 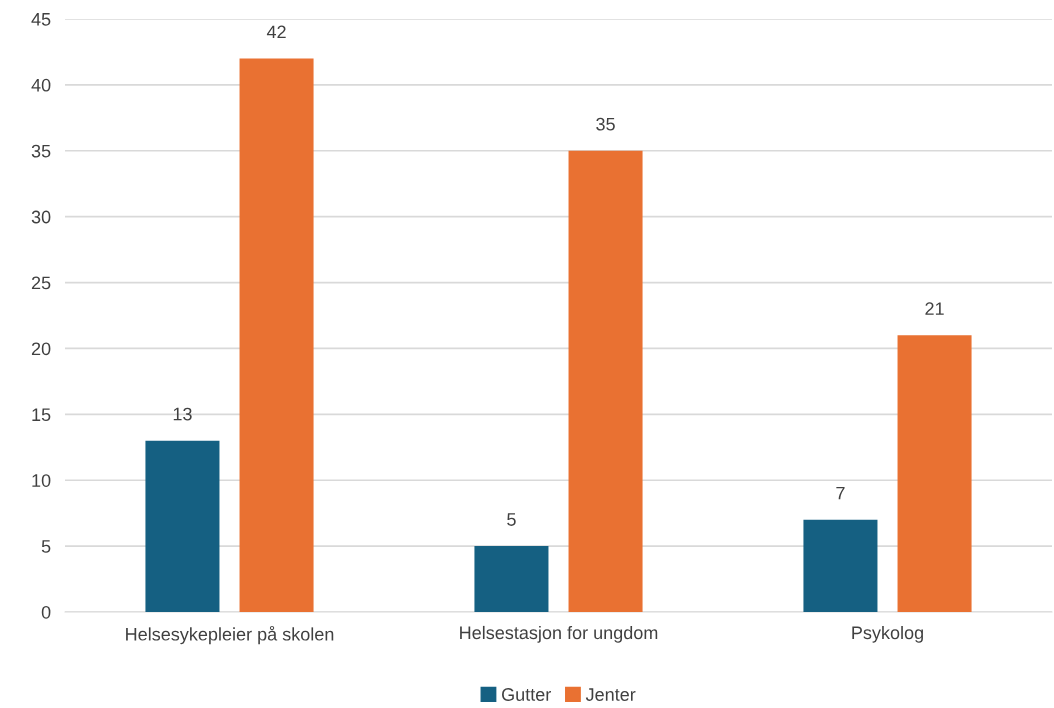 I want to click on y-tick-label: 15, so click(x=41, y=415).